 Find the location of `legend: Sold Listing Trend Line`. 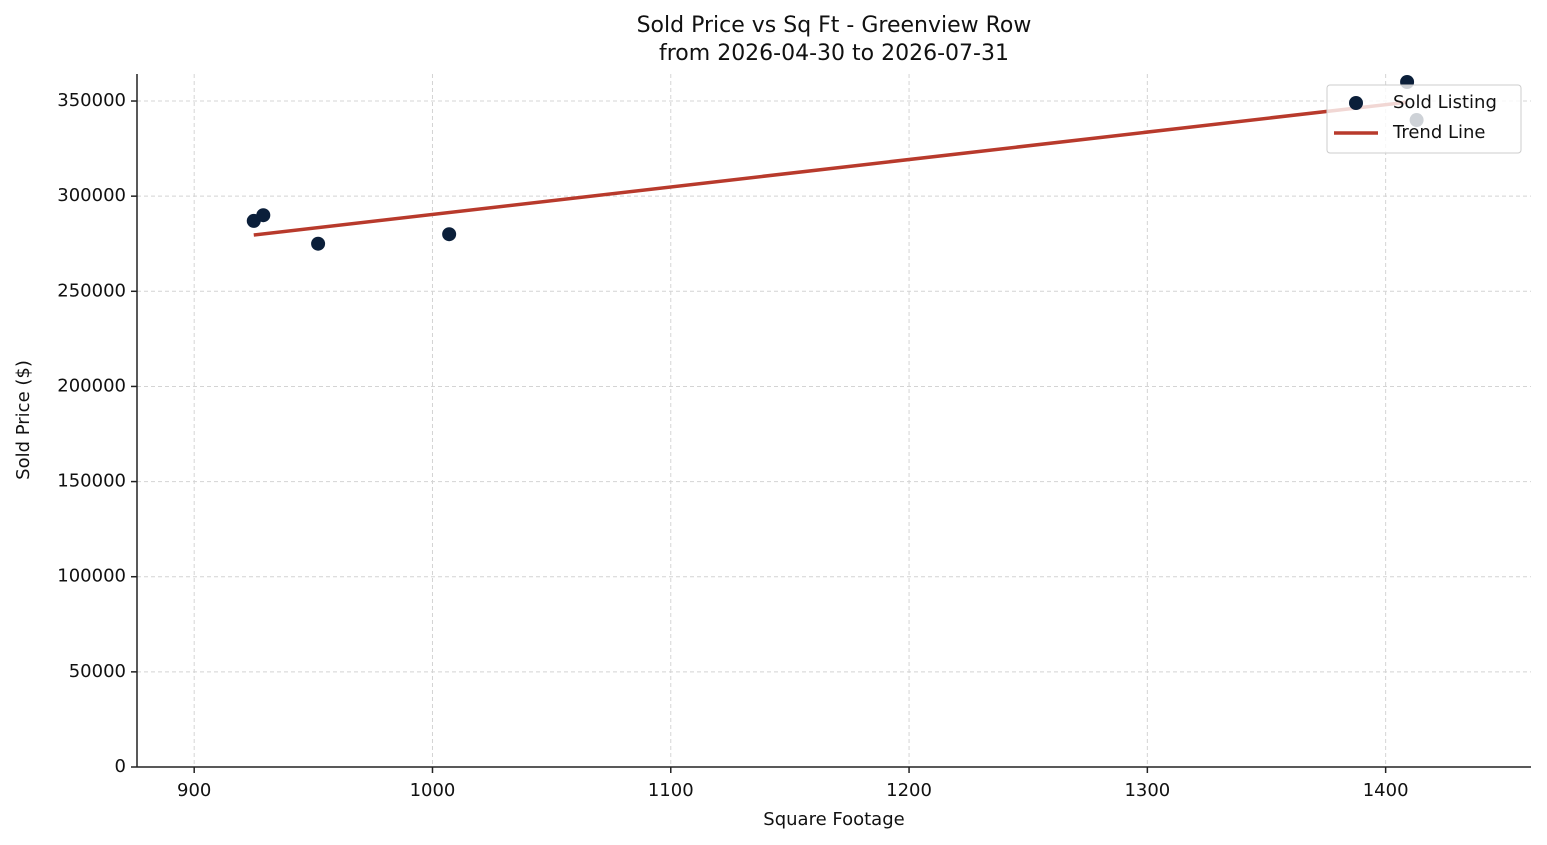

legend: Sold Listing Trend Line is located at coordinates (1424, 119).